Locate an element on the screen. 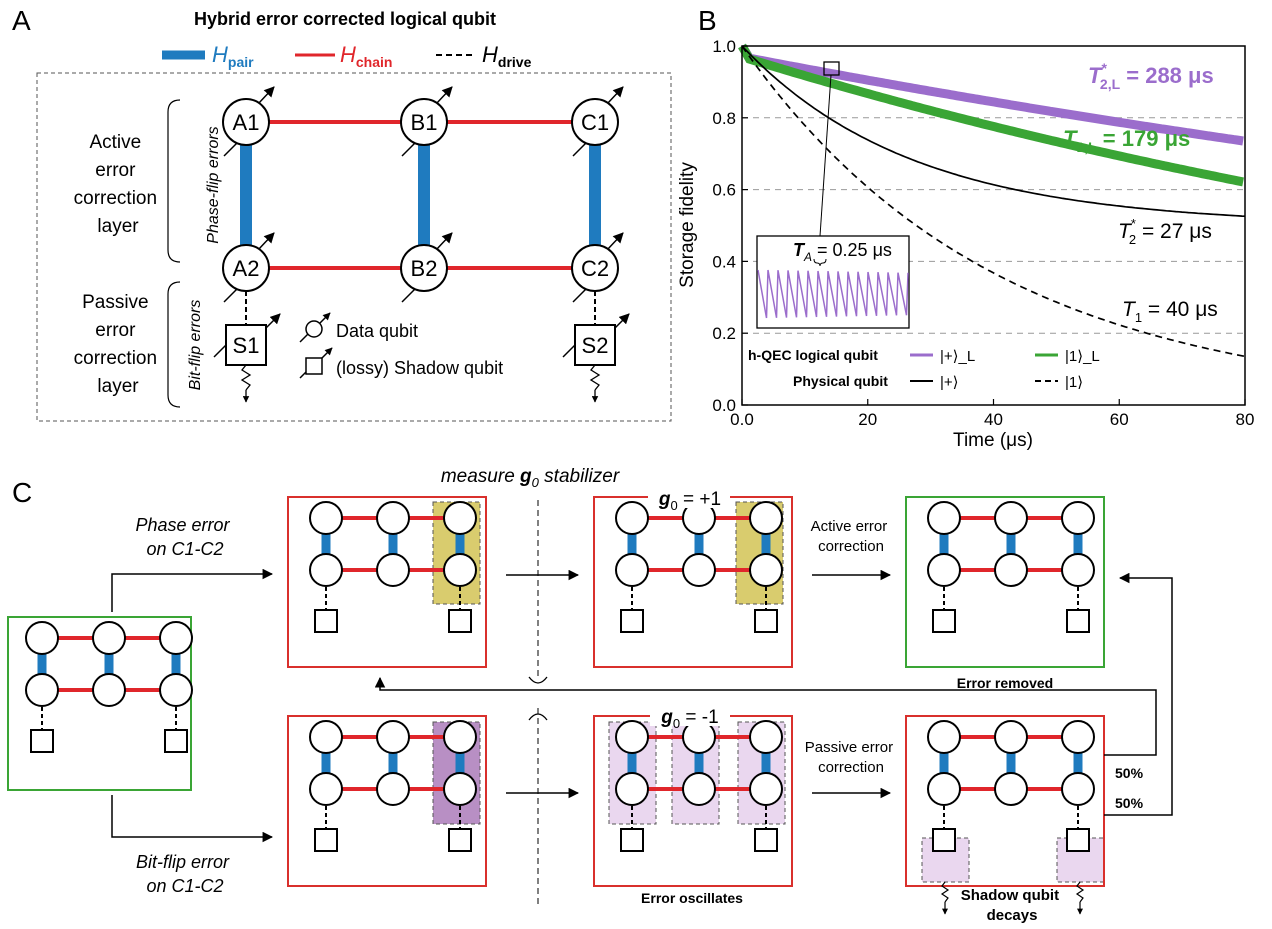  inset-frame is located at coordinates (833, 282).